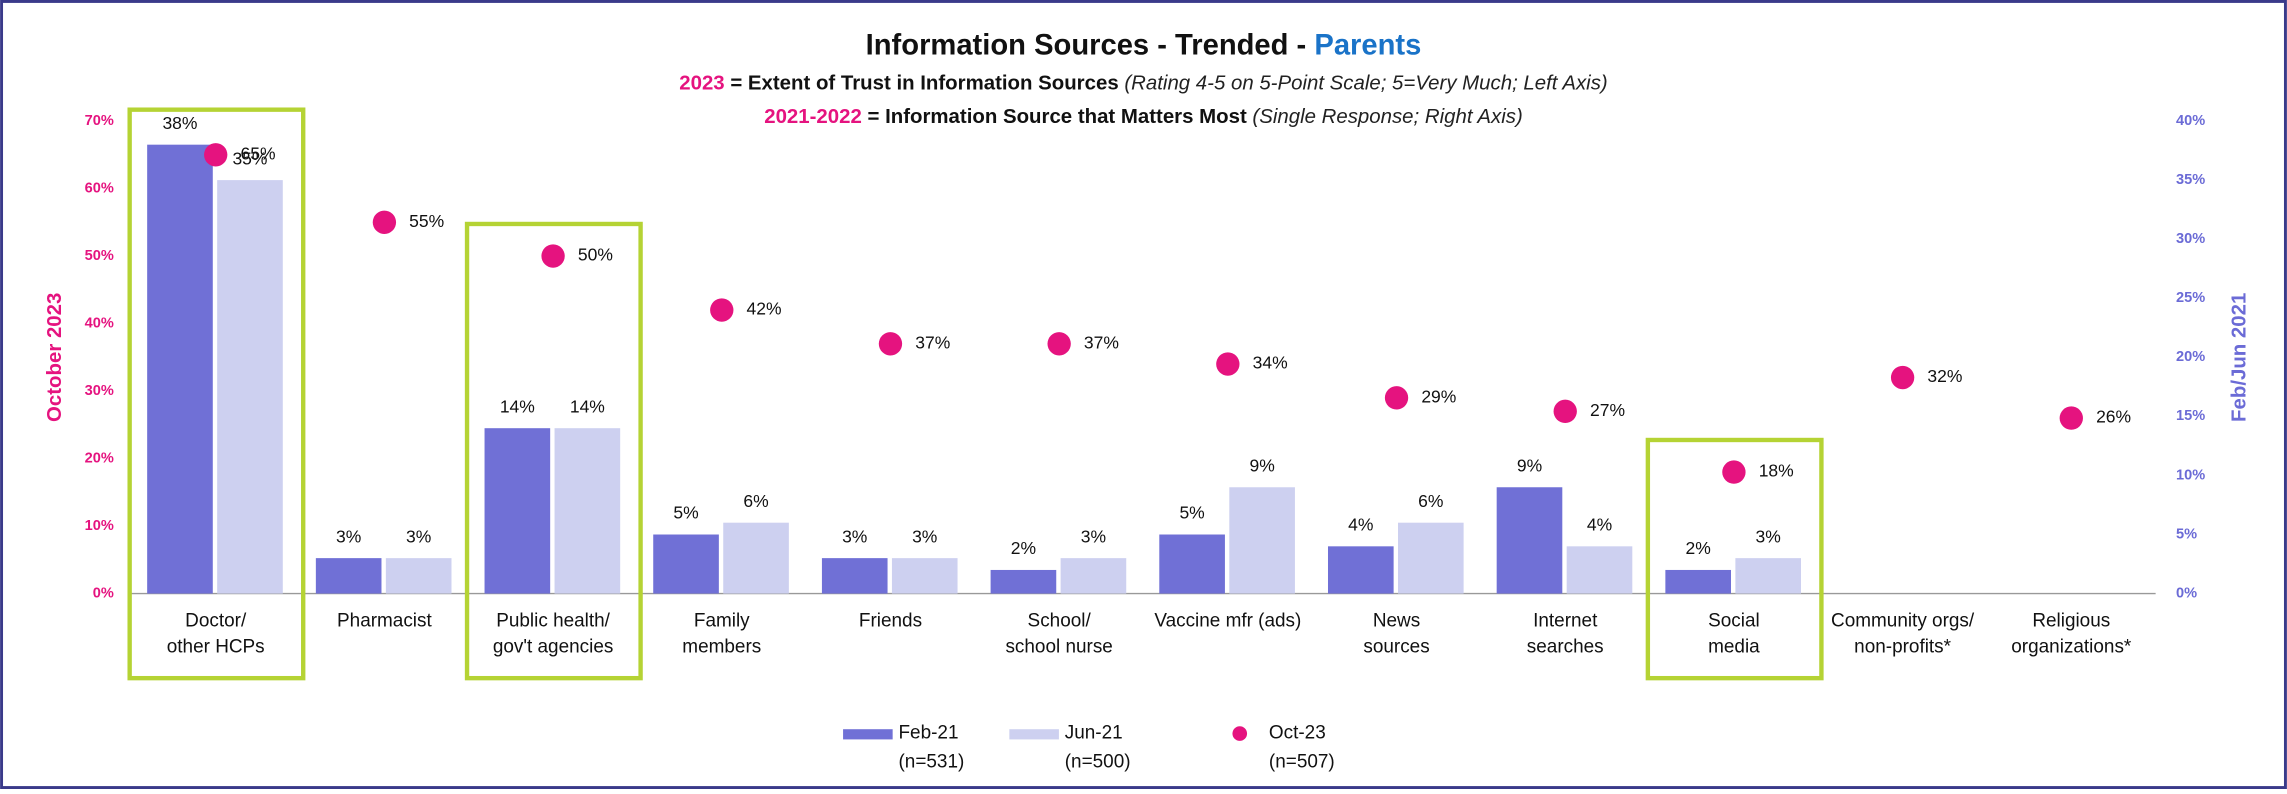 The width and height of the screenshot is (2287, 794). I want to click on bar-value-label: 9%, so click(1529, 465).